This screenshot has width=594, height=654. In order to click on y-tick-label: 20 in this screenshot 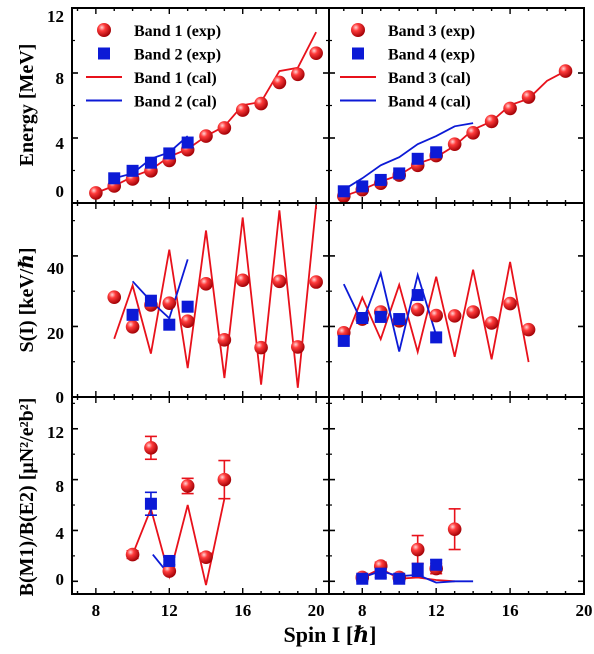, I will do `click(55, 333)`.